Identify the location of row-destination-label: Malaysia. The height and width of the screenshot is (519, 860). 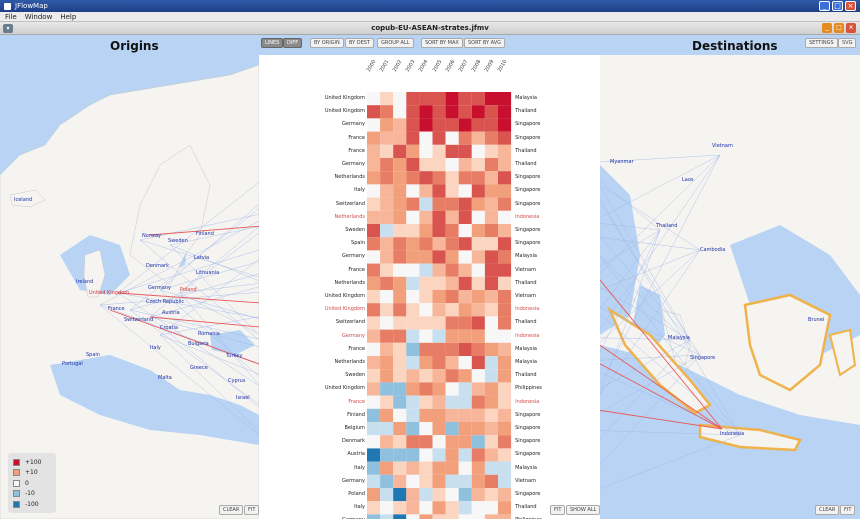
(526, 98).